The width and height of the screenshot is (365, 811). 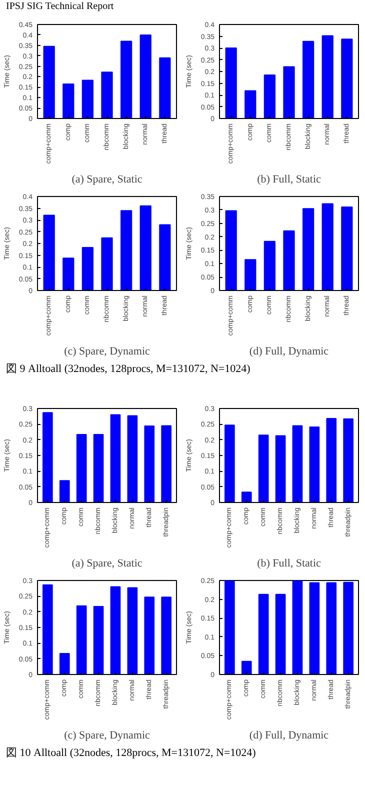 What do you see at coordinates (131, 753) in the screenshot?
I see `caption: 図 10 Alltoall (32nodes, 128procs, M=131072, N=1024)` at bounding box center [131, 753].